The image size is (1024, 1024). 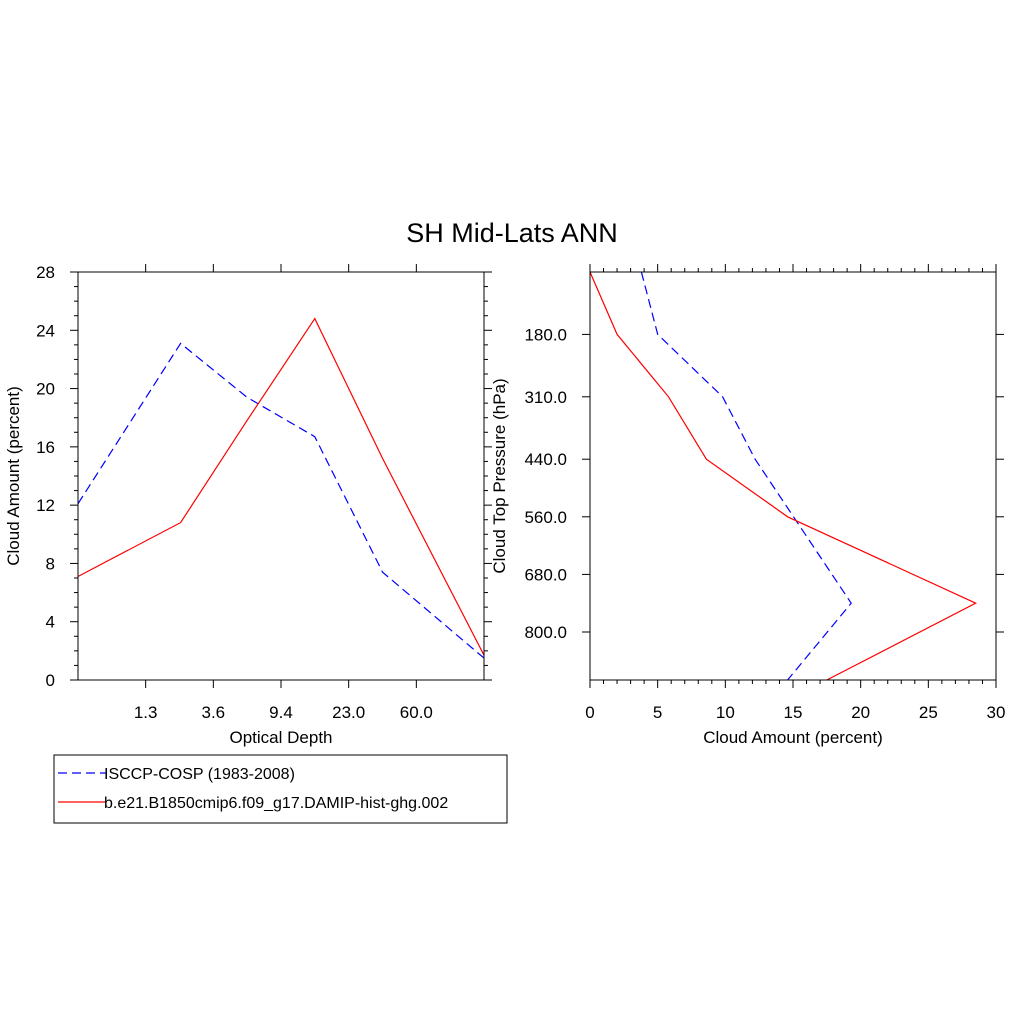 I want to click on x-tick-label: 15, so click(x=793, y=712).